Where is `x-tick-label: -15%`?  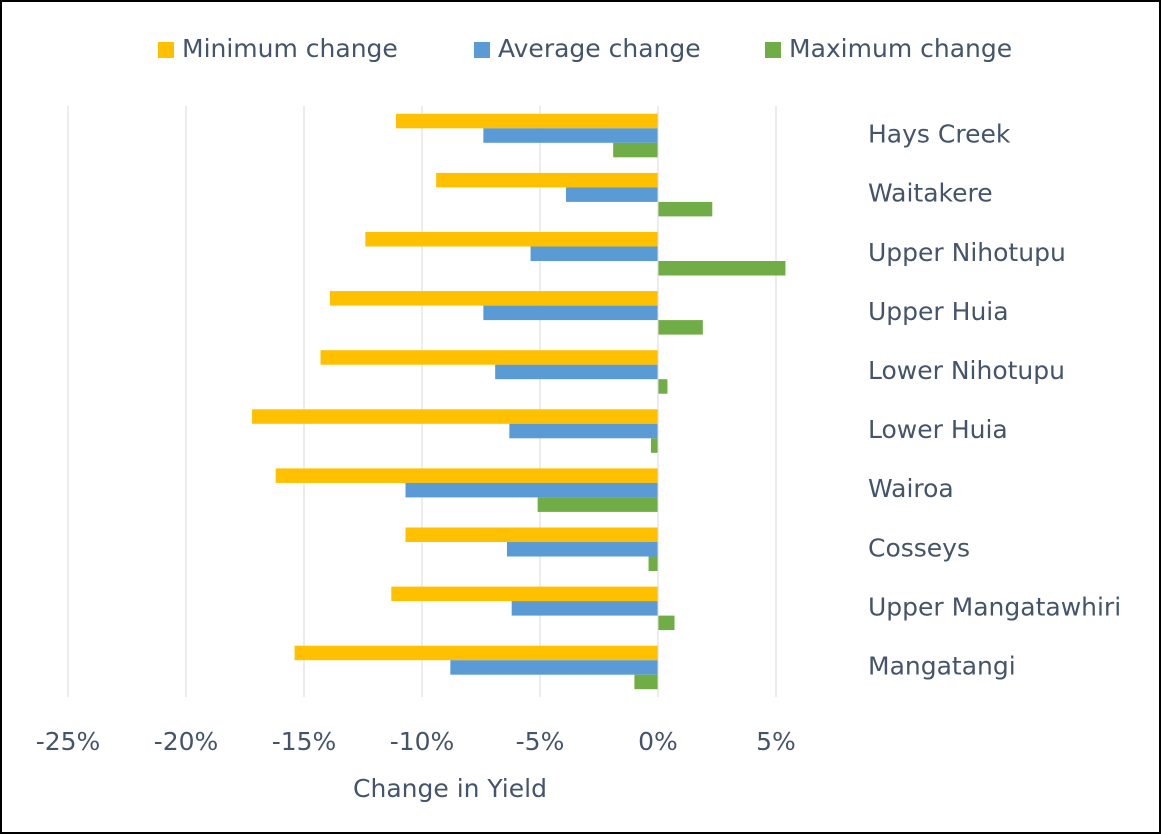
x-tick-label: -15% is located at coordinates (304, 741).